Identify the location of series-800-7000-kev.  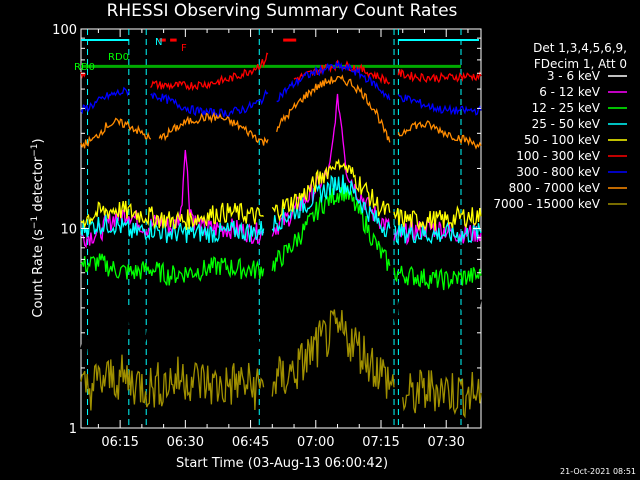
(281, 112).